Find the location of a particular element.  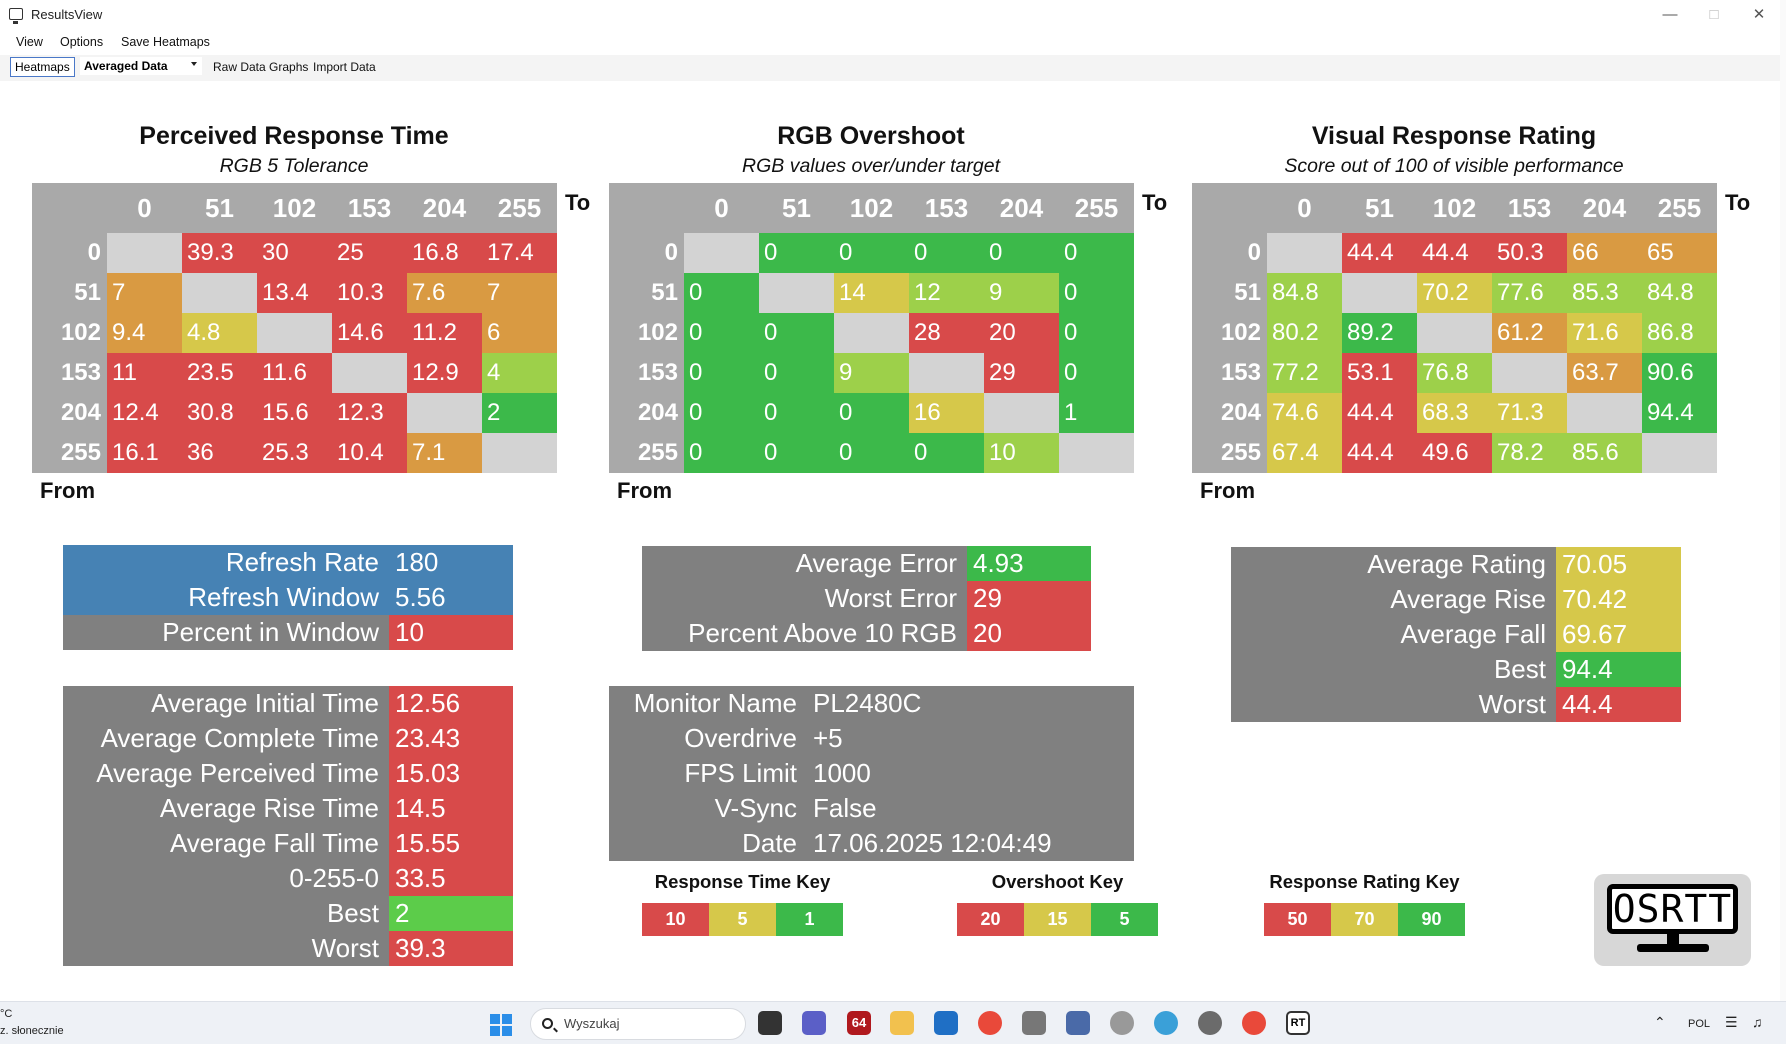

menu-view: View is located at coordinates (29, 42).